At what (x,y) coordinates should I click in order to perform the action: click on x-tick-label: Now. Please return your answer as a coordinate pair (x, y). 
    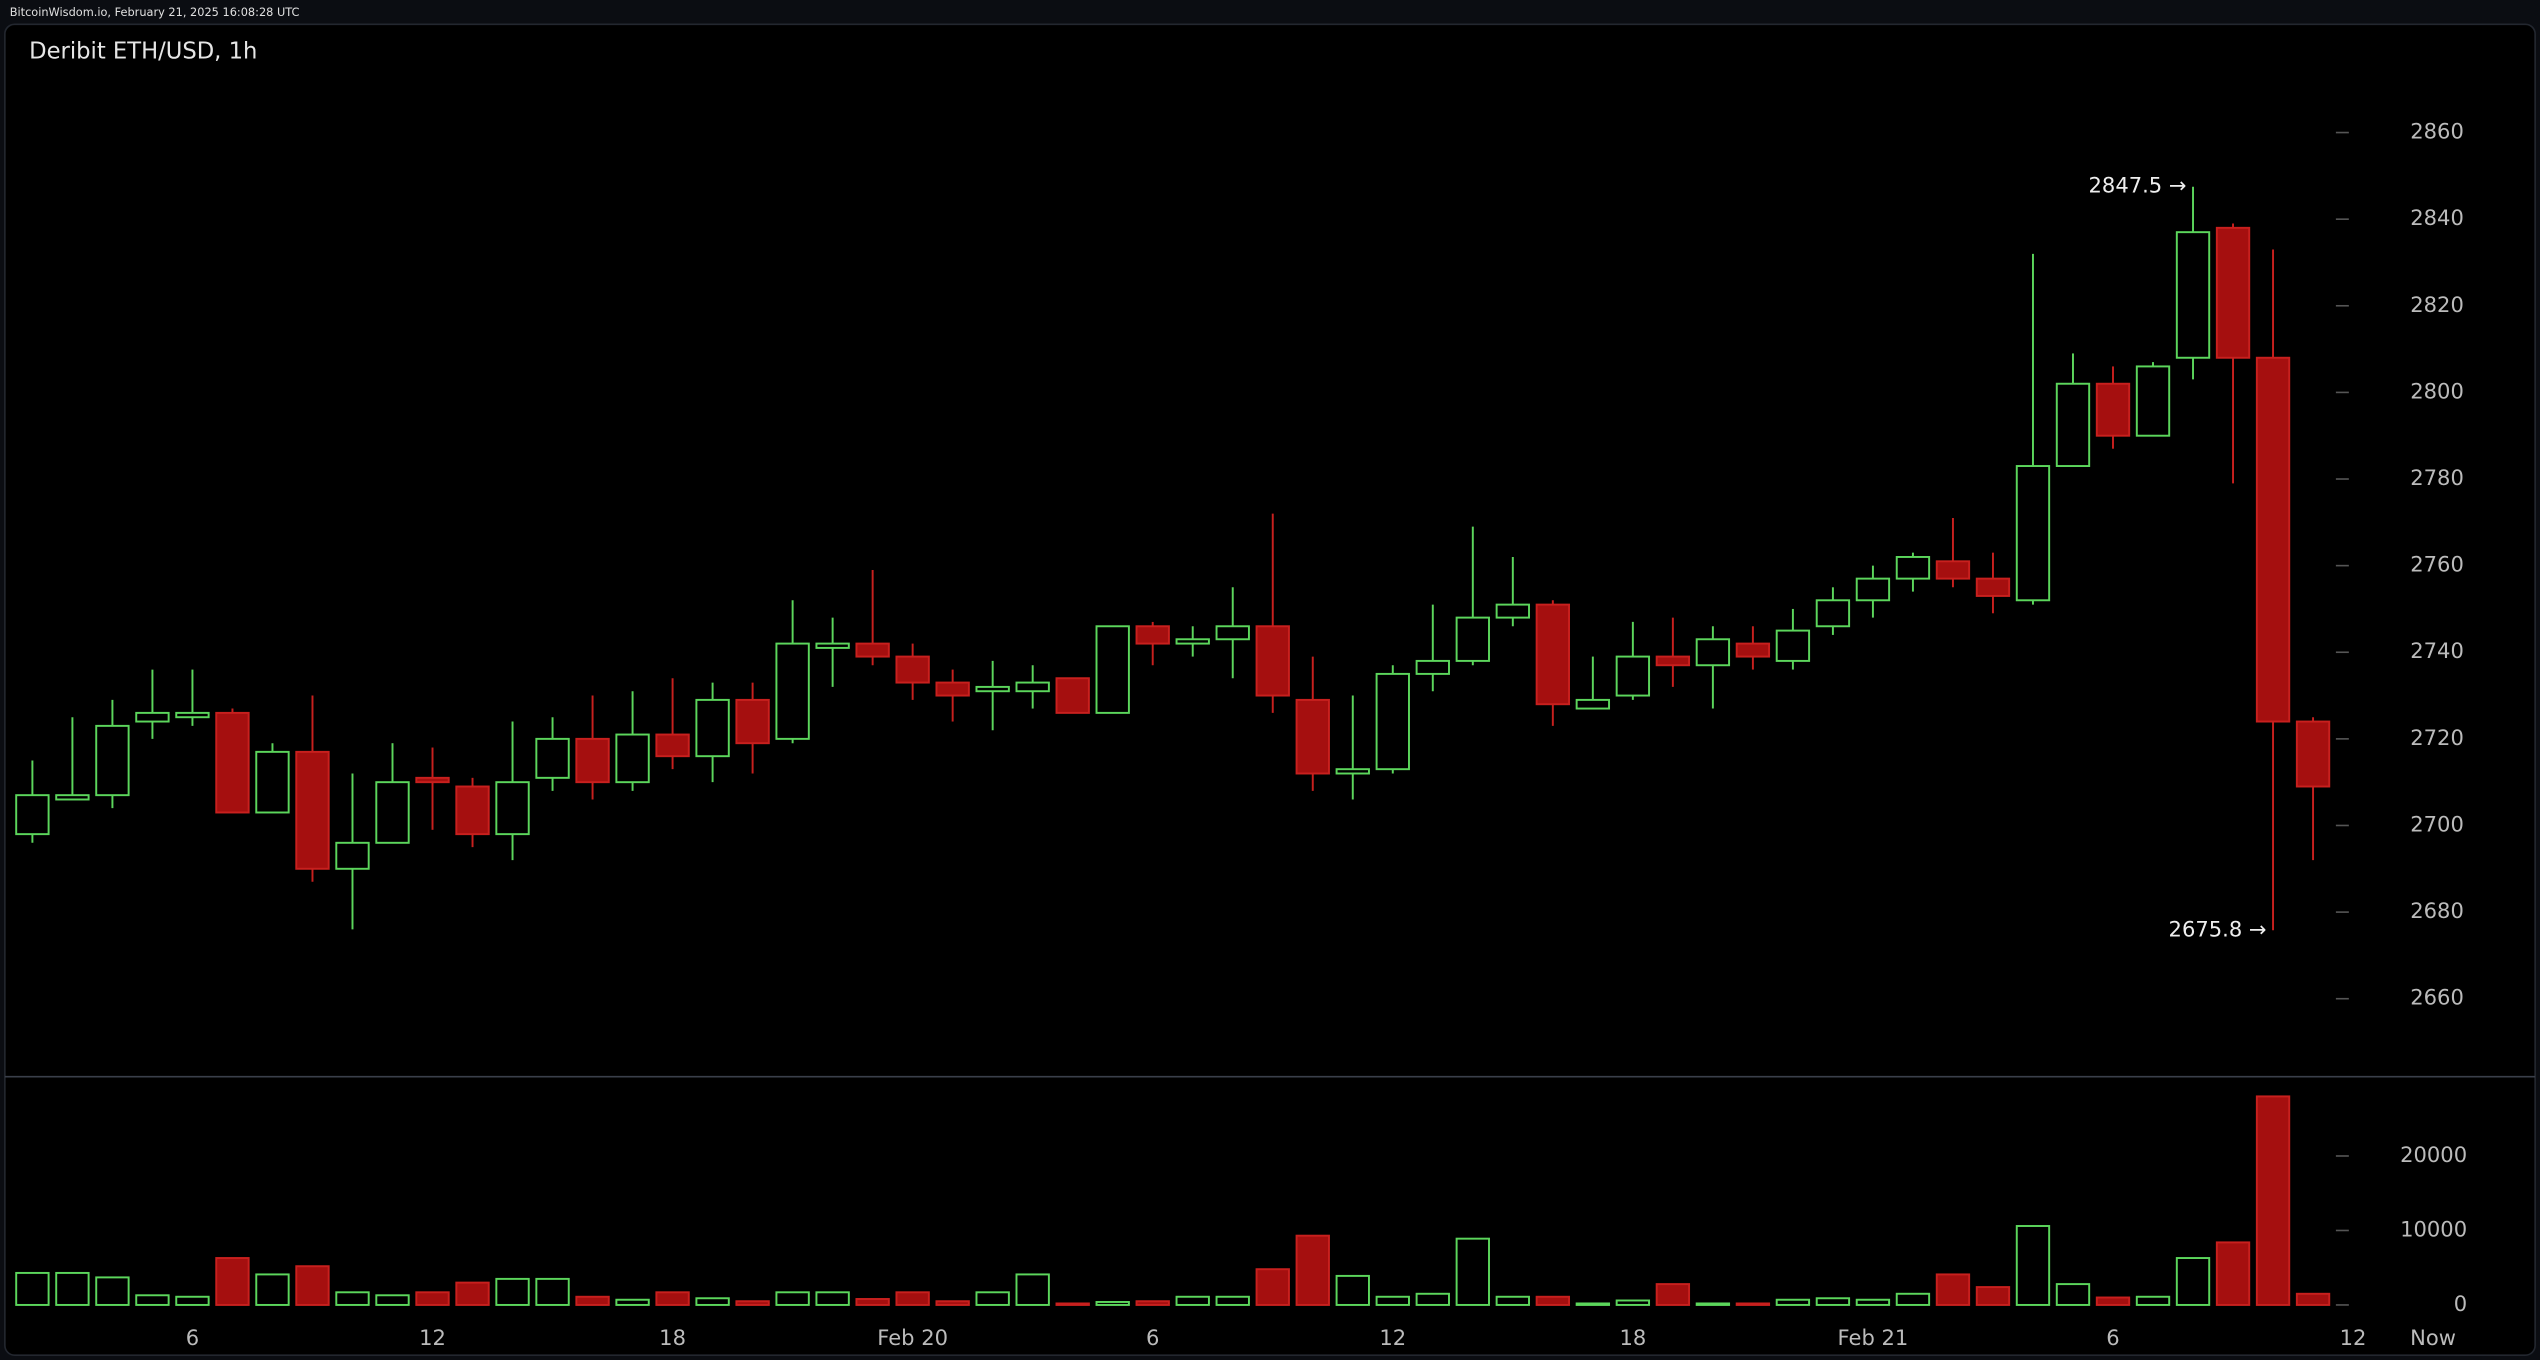
    Looking at the image, I should click on (2433, 1337).